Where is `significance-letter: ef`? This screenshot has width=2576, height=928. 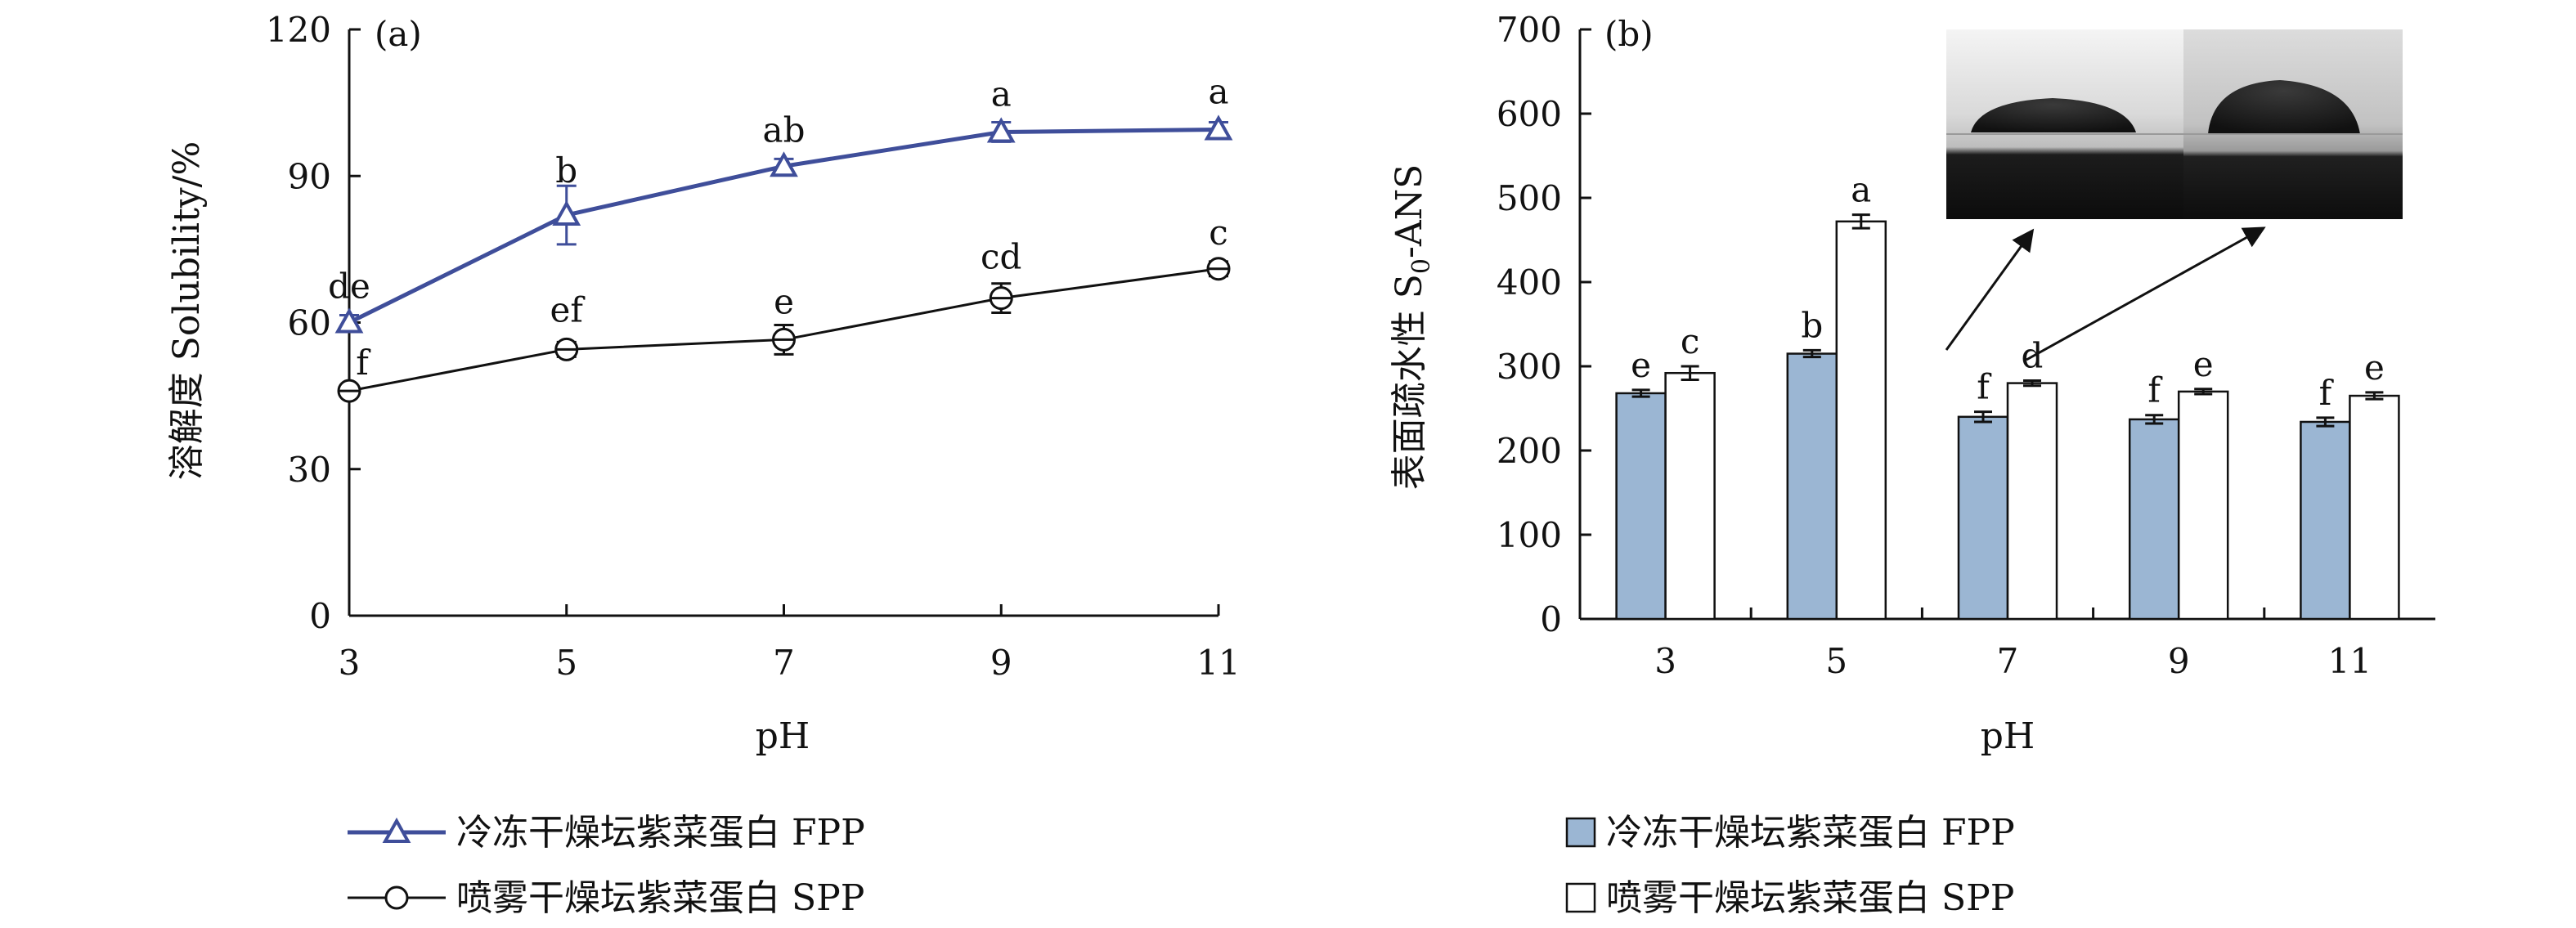
significance-letter: ef is located at coordinates (568, 309).